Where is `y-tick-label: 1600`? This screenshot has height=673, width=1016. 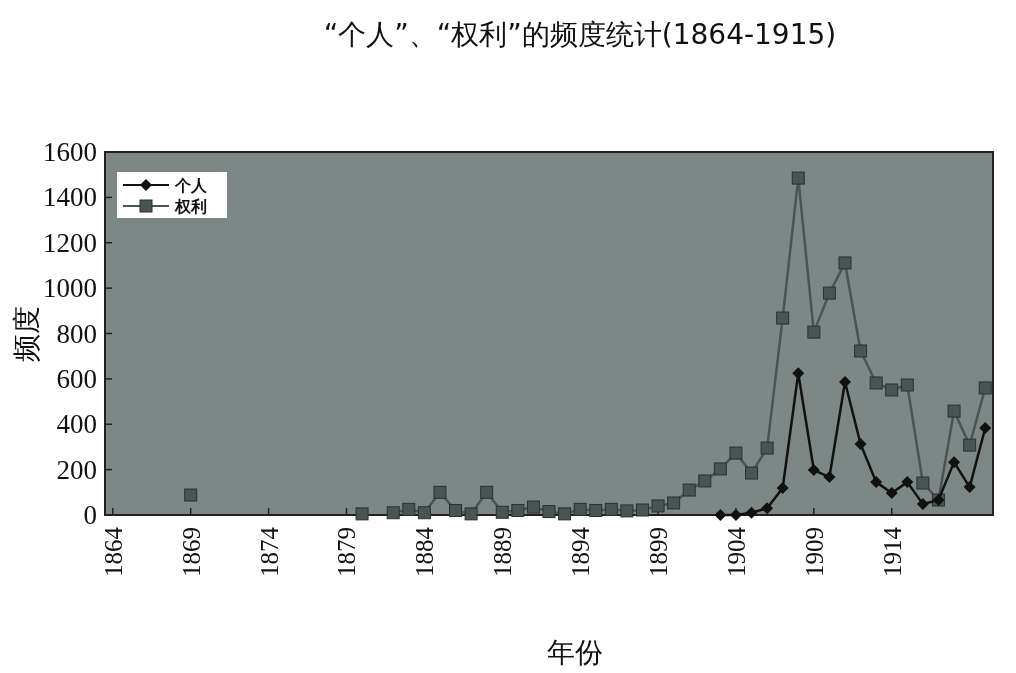 y-tick-label: 1600 is located at coordinates (70, 152).